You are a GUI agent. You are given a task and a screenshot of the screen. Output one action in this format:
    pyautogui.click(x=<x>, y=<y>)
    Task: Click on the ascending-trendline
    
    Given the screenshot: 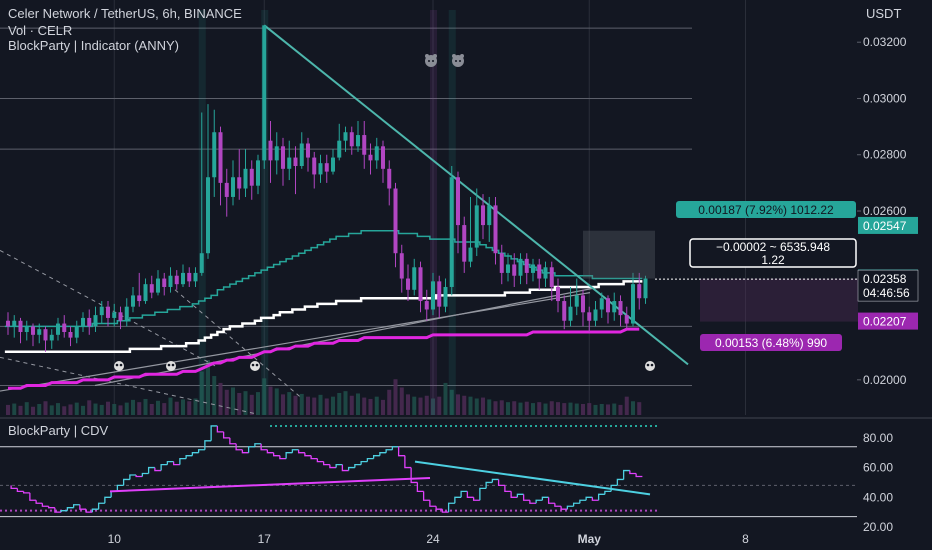 What is the action you would take?
    pyautogui.click(x=347, y=336)
    